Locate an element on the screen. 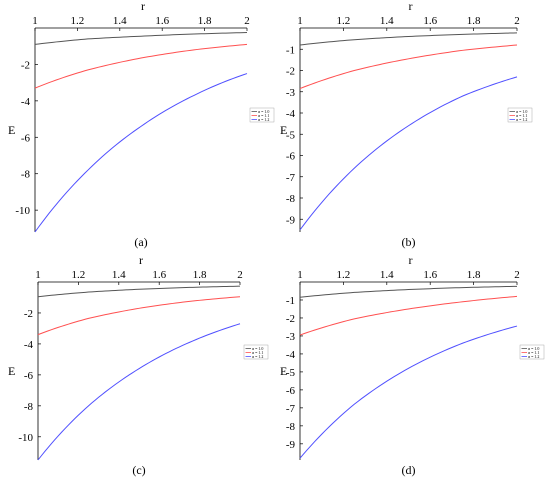 The image size is (550, 482). panel-caption: (d) is located at coordinates (409, 470).